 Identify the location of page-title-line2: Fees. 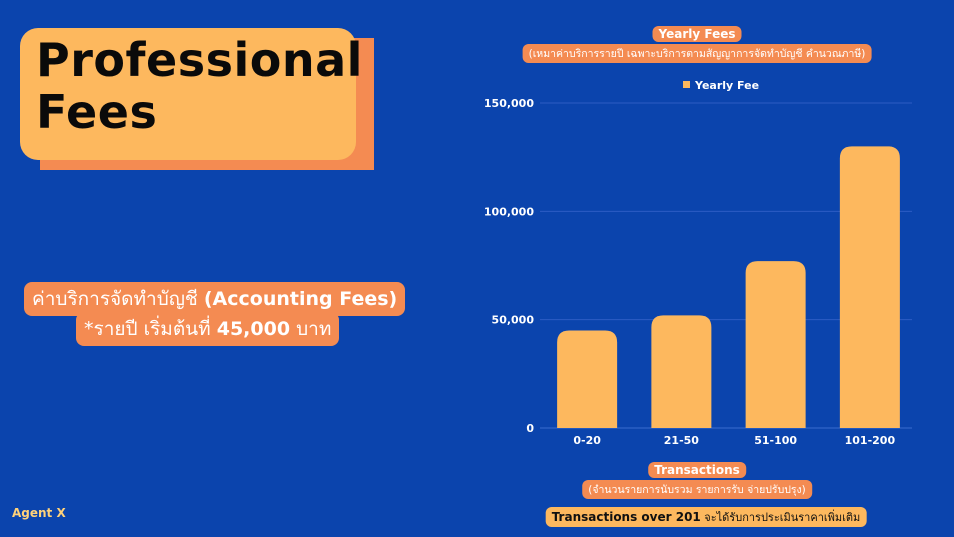
(97, 112).